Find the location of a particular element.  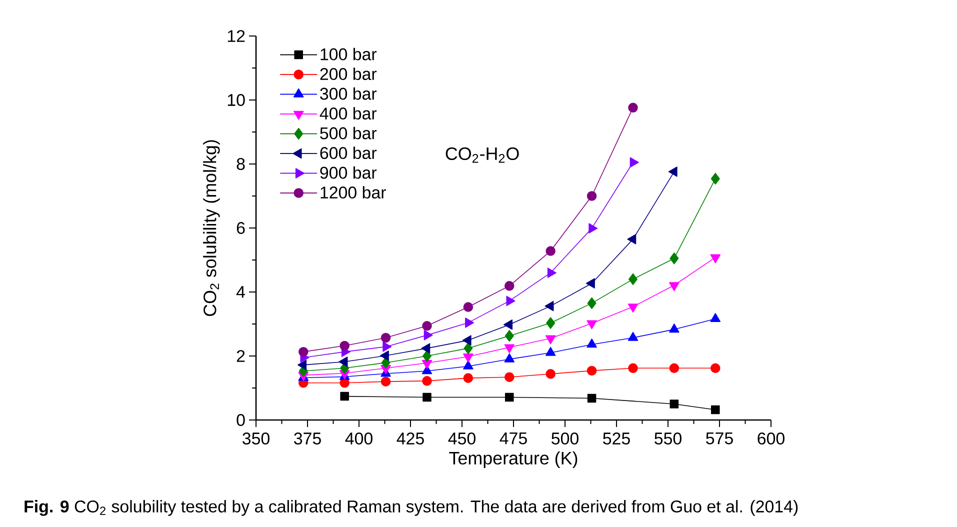

x-tick-label: 575 is located at coordinates (719, 438).